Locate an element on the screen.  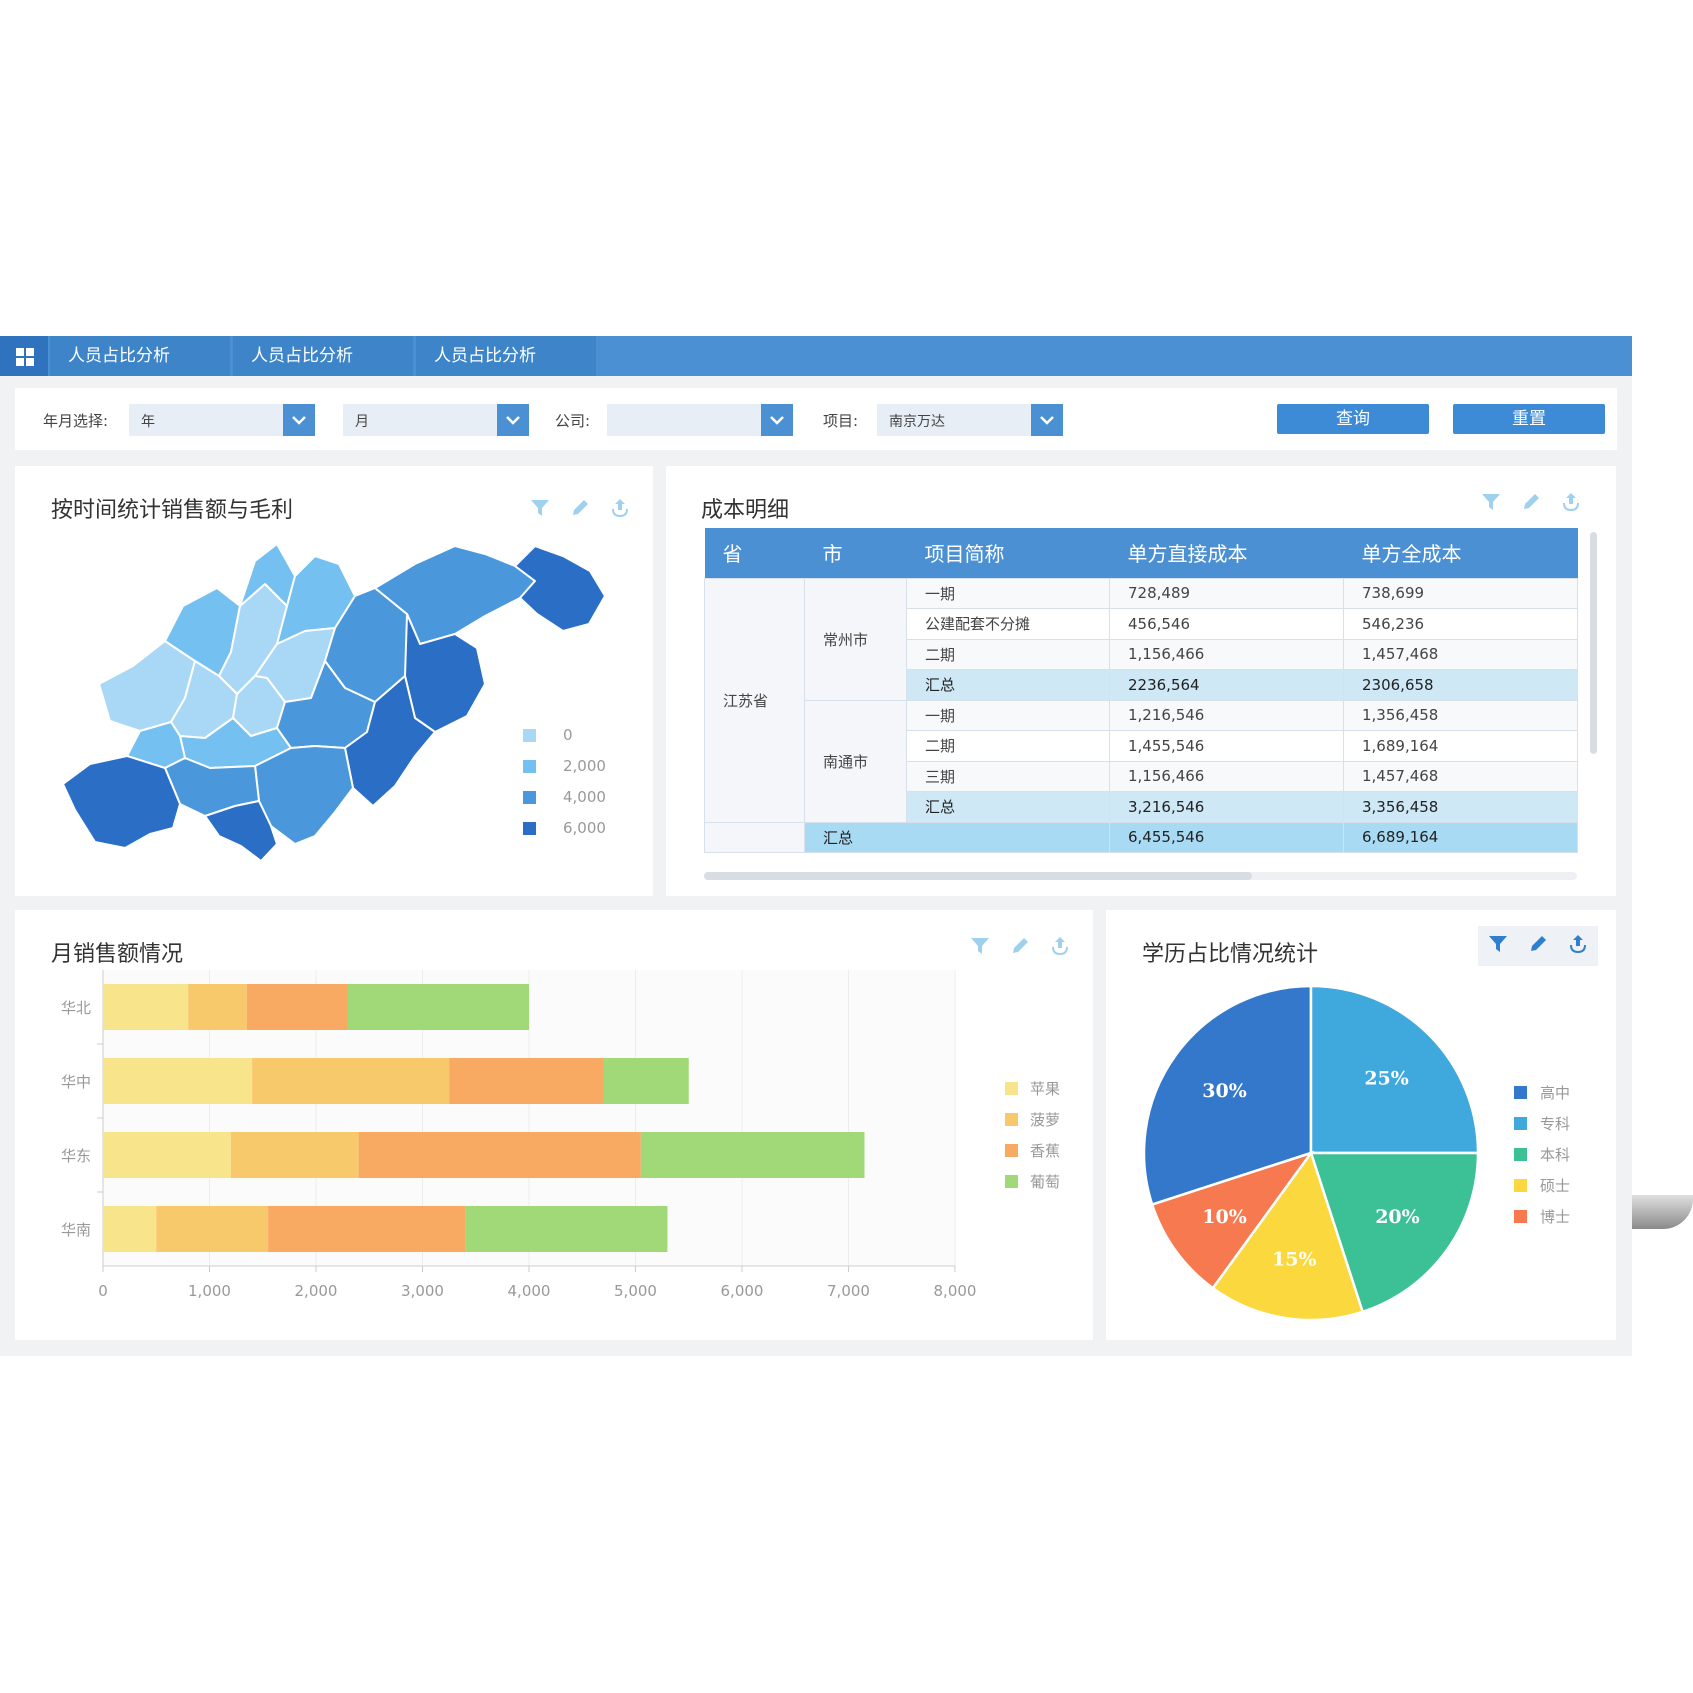
table-row: 公建配套不分摊 456,546 546,236 is located at coordinates (1141, 624).